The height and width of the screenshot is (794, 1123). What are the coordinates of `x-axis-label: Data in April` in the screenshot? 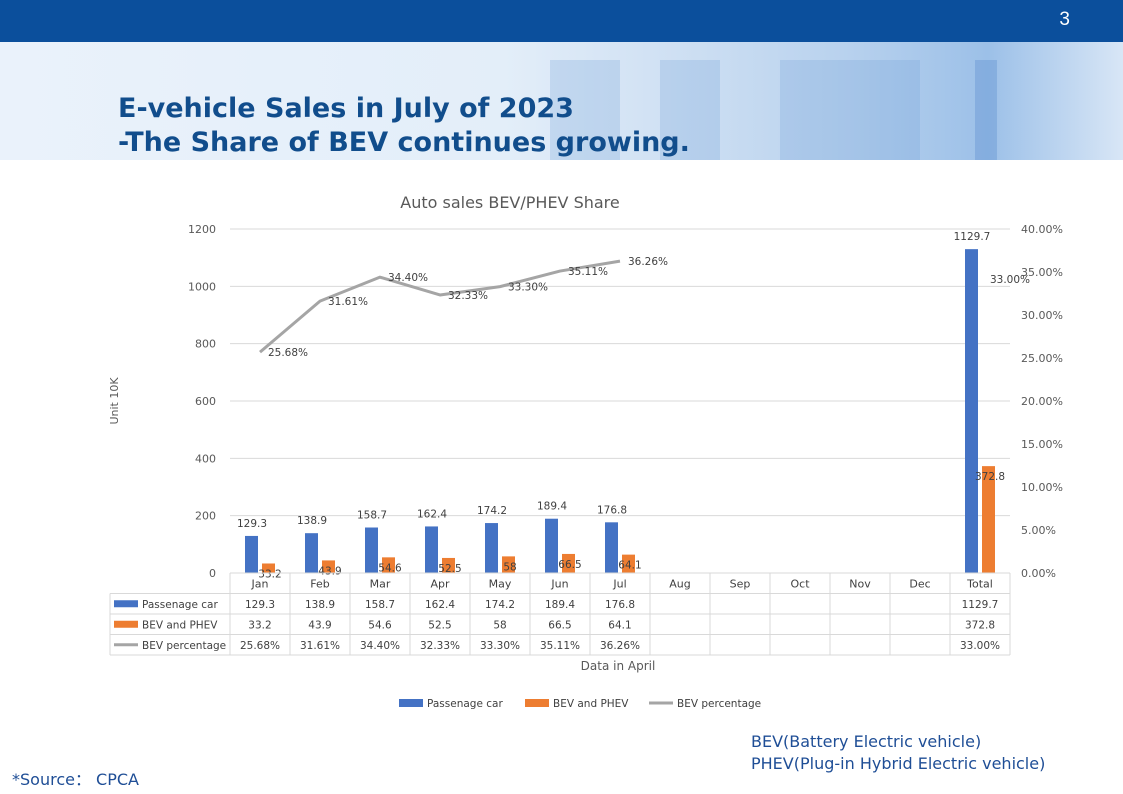 It's located at (618, 666).